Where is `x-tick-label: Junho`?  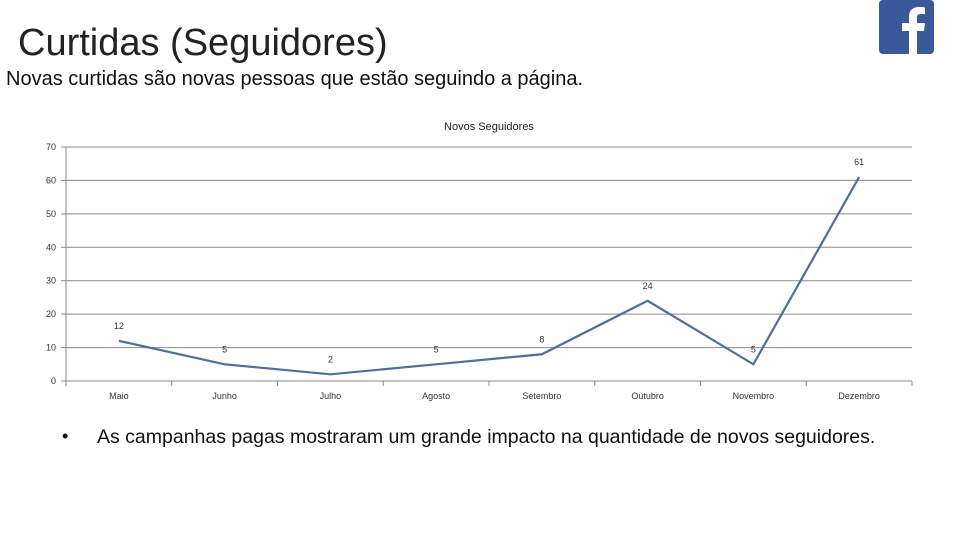
x-tick-label: Junho is located at coordinates (224, 396).